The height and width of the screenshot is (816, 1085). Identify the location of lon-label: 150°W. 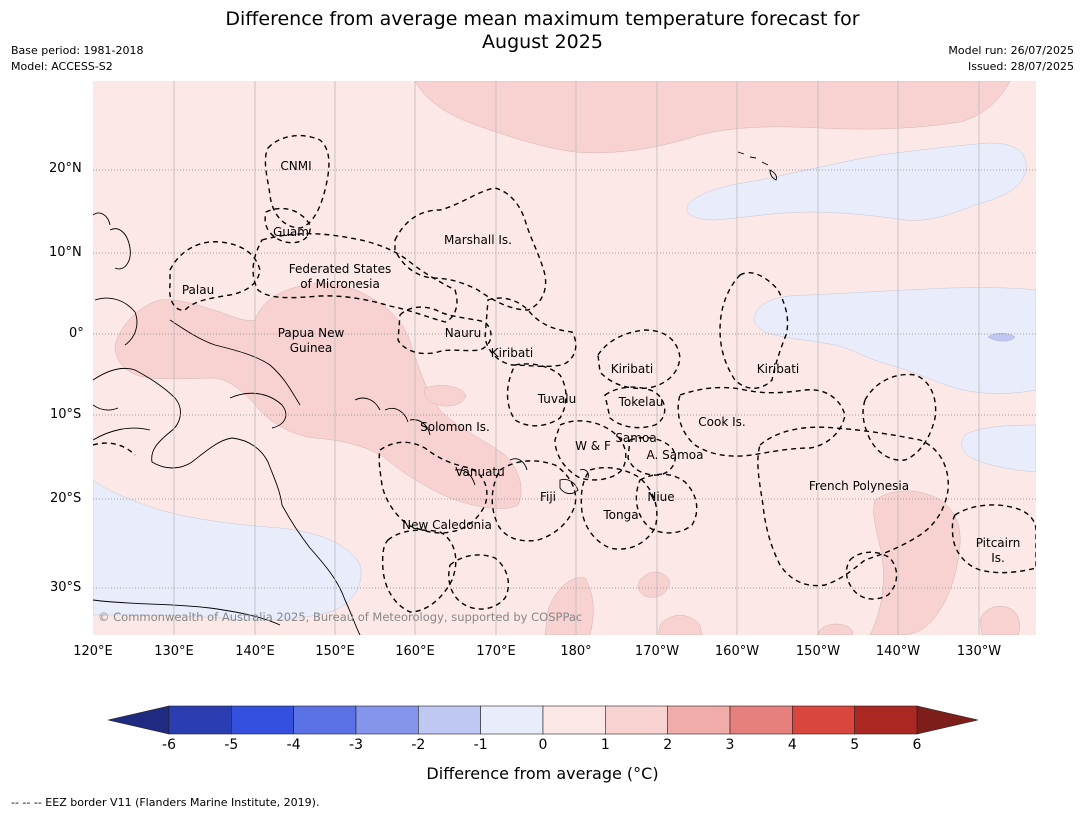
(818, 651).